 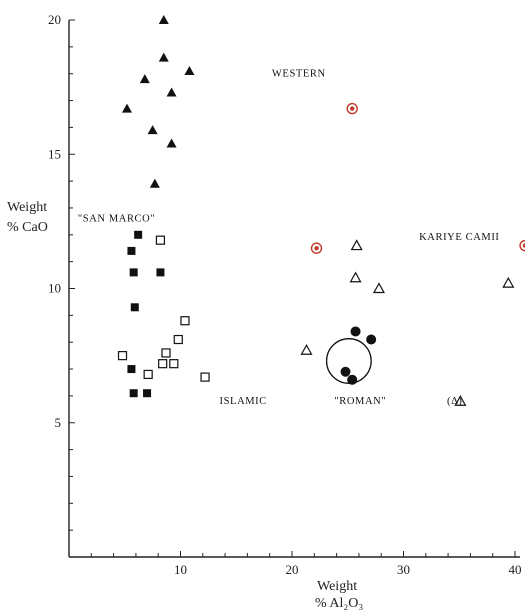 I want to click on x-axis-title-line-1: Weight, so click(x=337, y=586).